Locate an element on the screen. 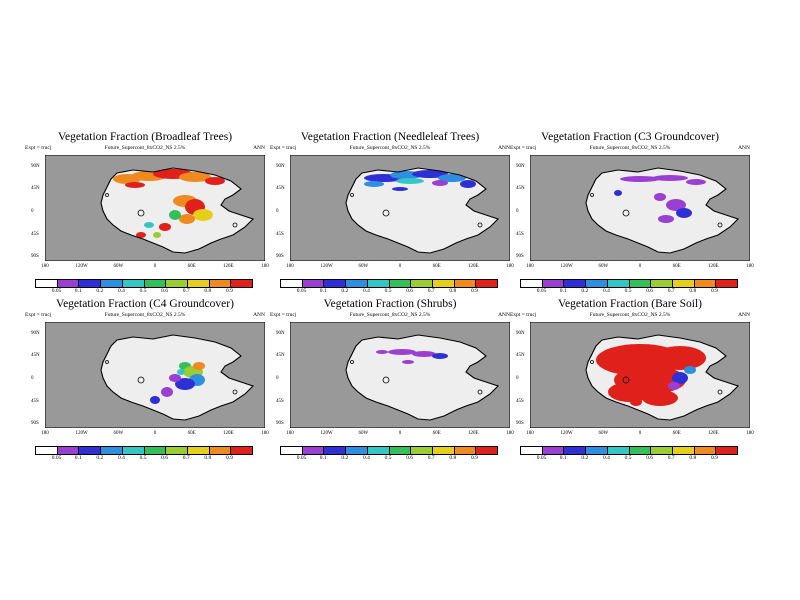 This screenshot has height=600, width=800. panel-title: Vegetation Fraction (Needleleaf Trees) is located at coordinates (390, 137).